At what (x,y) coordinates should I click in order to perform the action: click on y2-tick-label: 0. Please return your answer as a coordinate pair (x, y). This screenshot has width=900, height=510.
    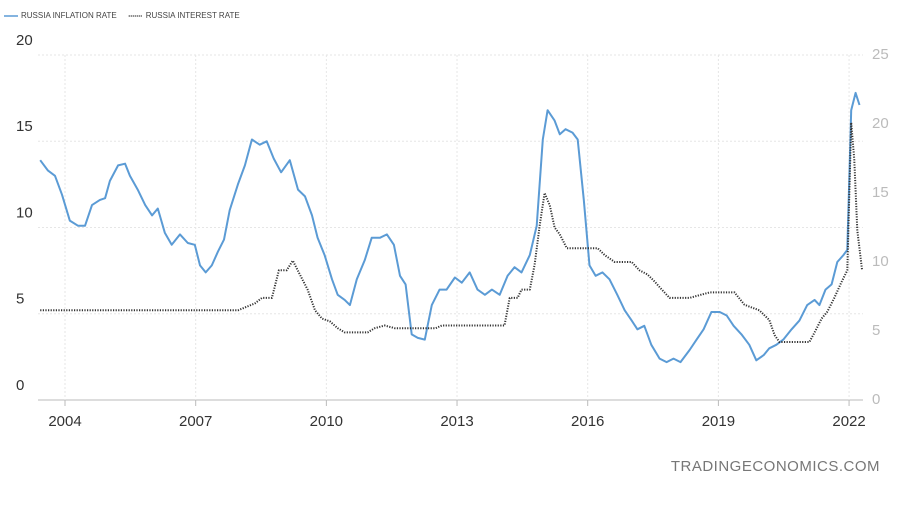
    Looking at the image, I should click on (876, 399).